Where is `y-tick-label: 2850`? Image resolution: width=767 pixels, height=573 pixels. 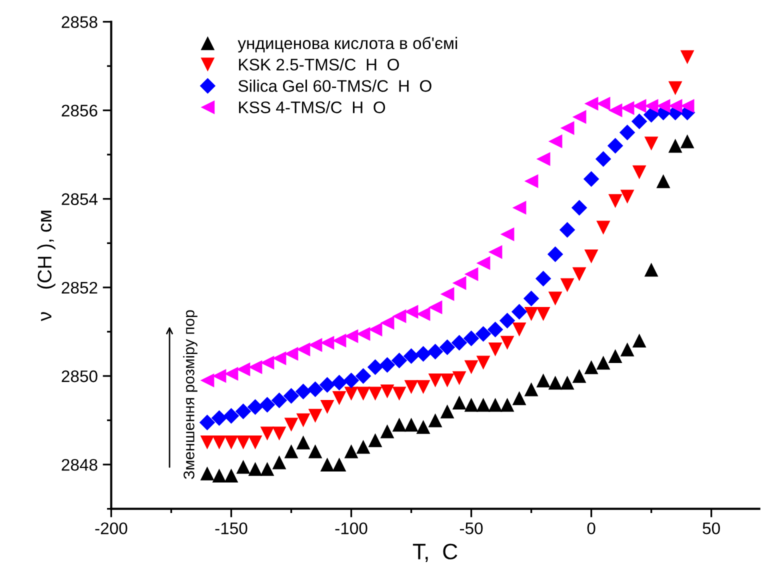
y-tick-label: 2850 is located at coordinates (80, 376).